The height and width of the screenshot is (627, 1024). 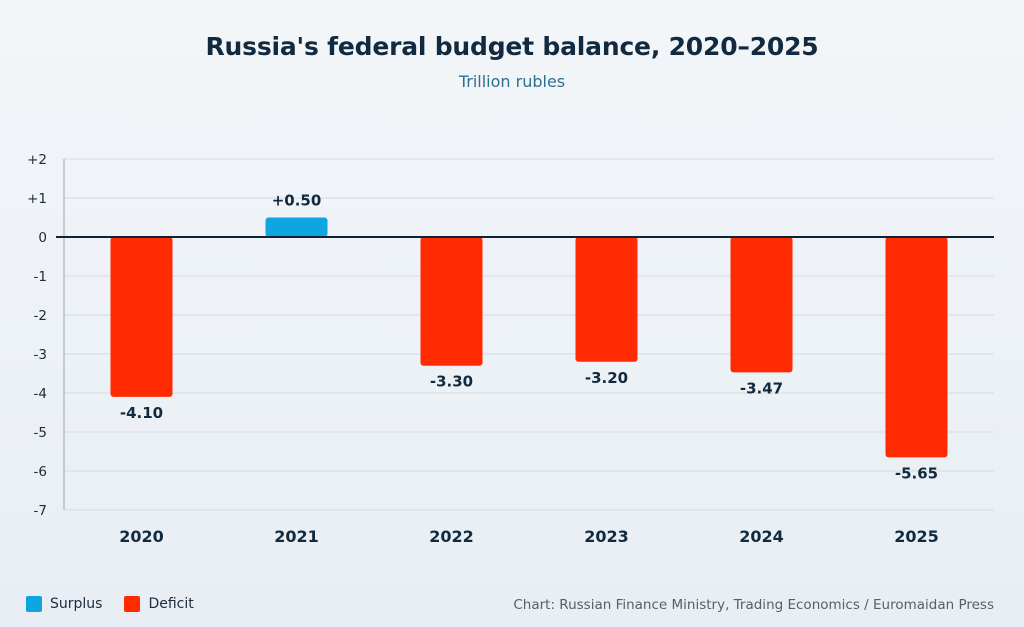 I want to click on bar-value-label: -5.65, so click(x=916, y=473).